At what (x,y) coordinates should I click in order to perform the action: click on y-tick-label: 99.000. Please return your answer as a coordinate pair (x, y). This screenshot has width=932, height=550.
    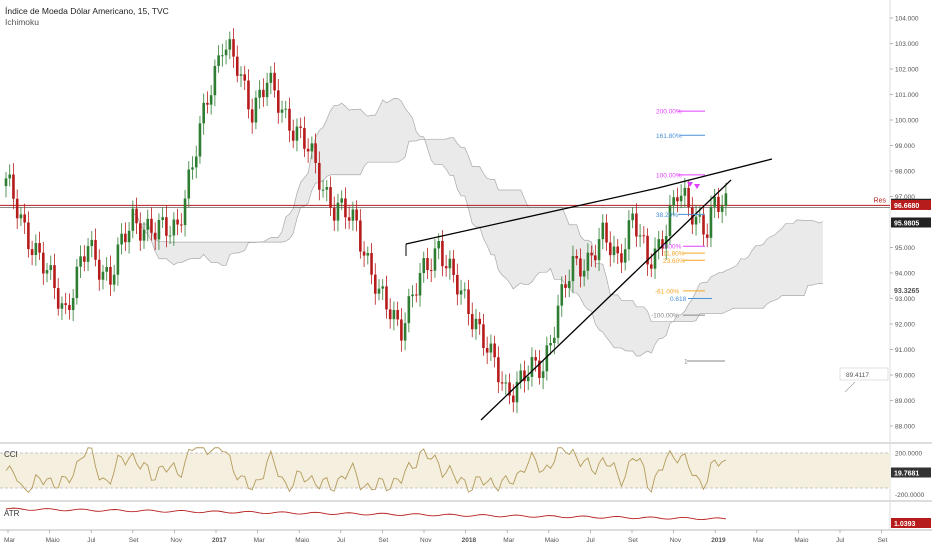
    Looking at the image, I should click on (905, 146).